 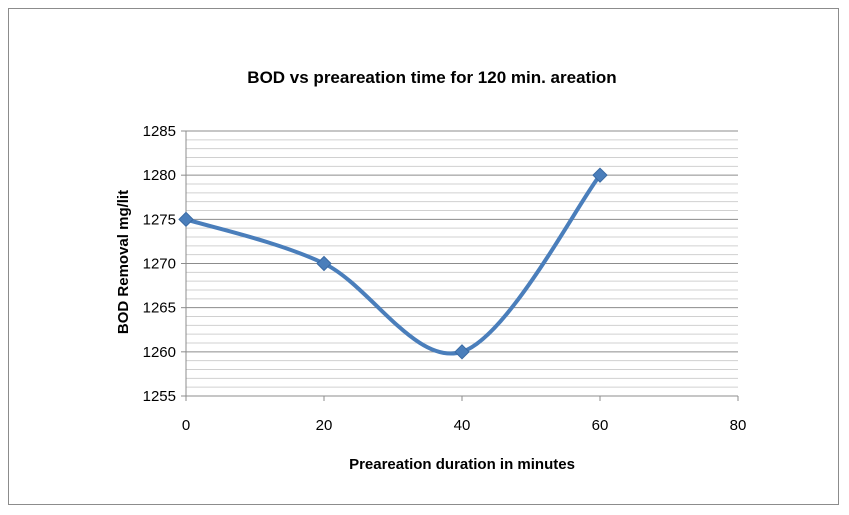 What do you see at coordinates (186, 425) in the screenshot?
I see `x-tick-label: 0` at bounding box center [186, 425].